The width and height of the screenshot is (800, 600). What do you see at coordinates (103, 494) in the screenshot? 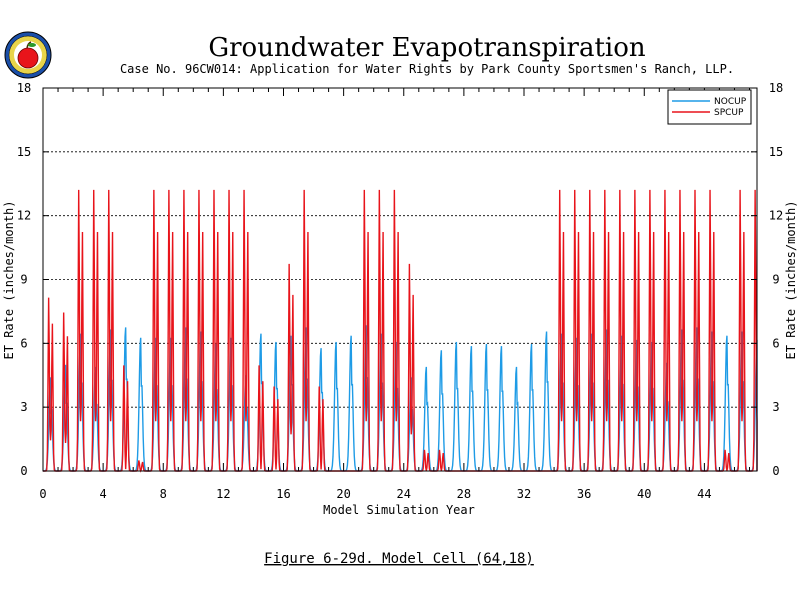
I see `x-tick-label: 4` at bounding box center [103, 494].